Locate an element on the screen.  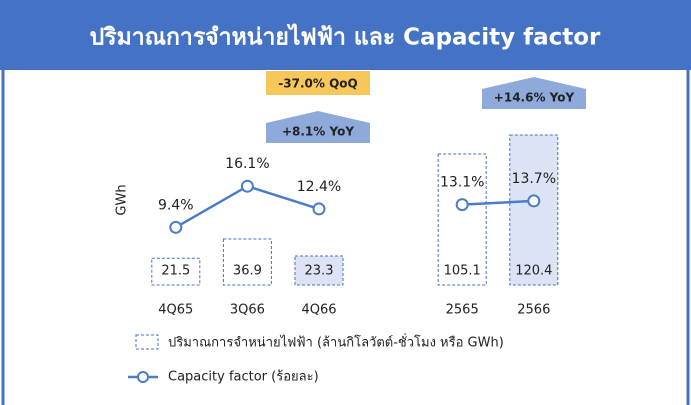
bar-label: 21.5 is located at coordinates (175, 271).